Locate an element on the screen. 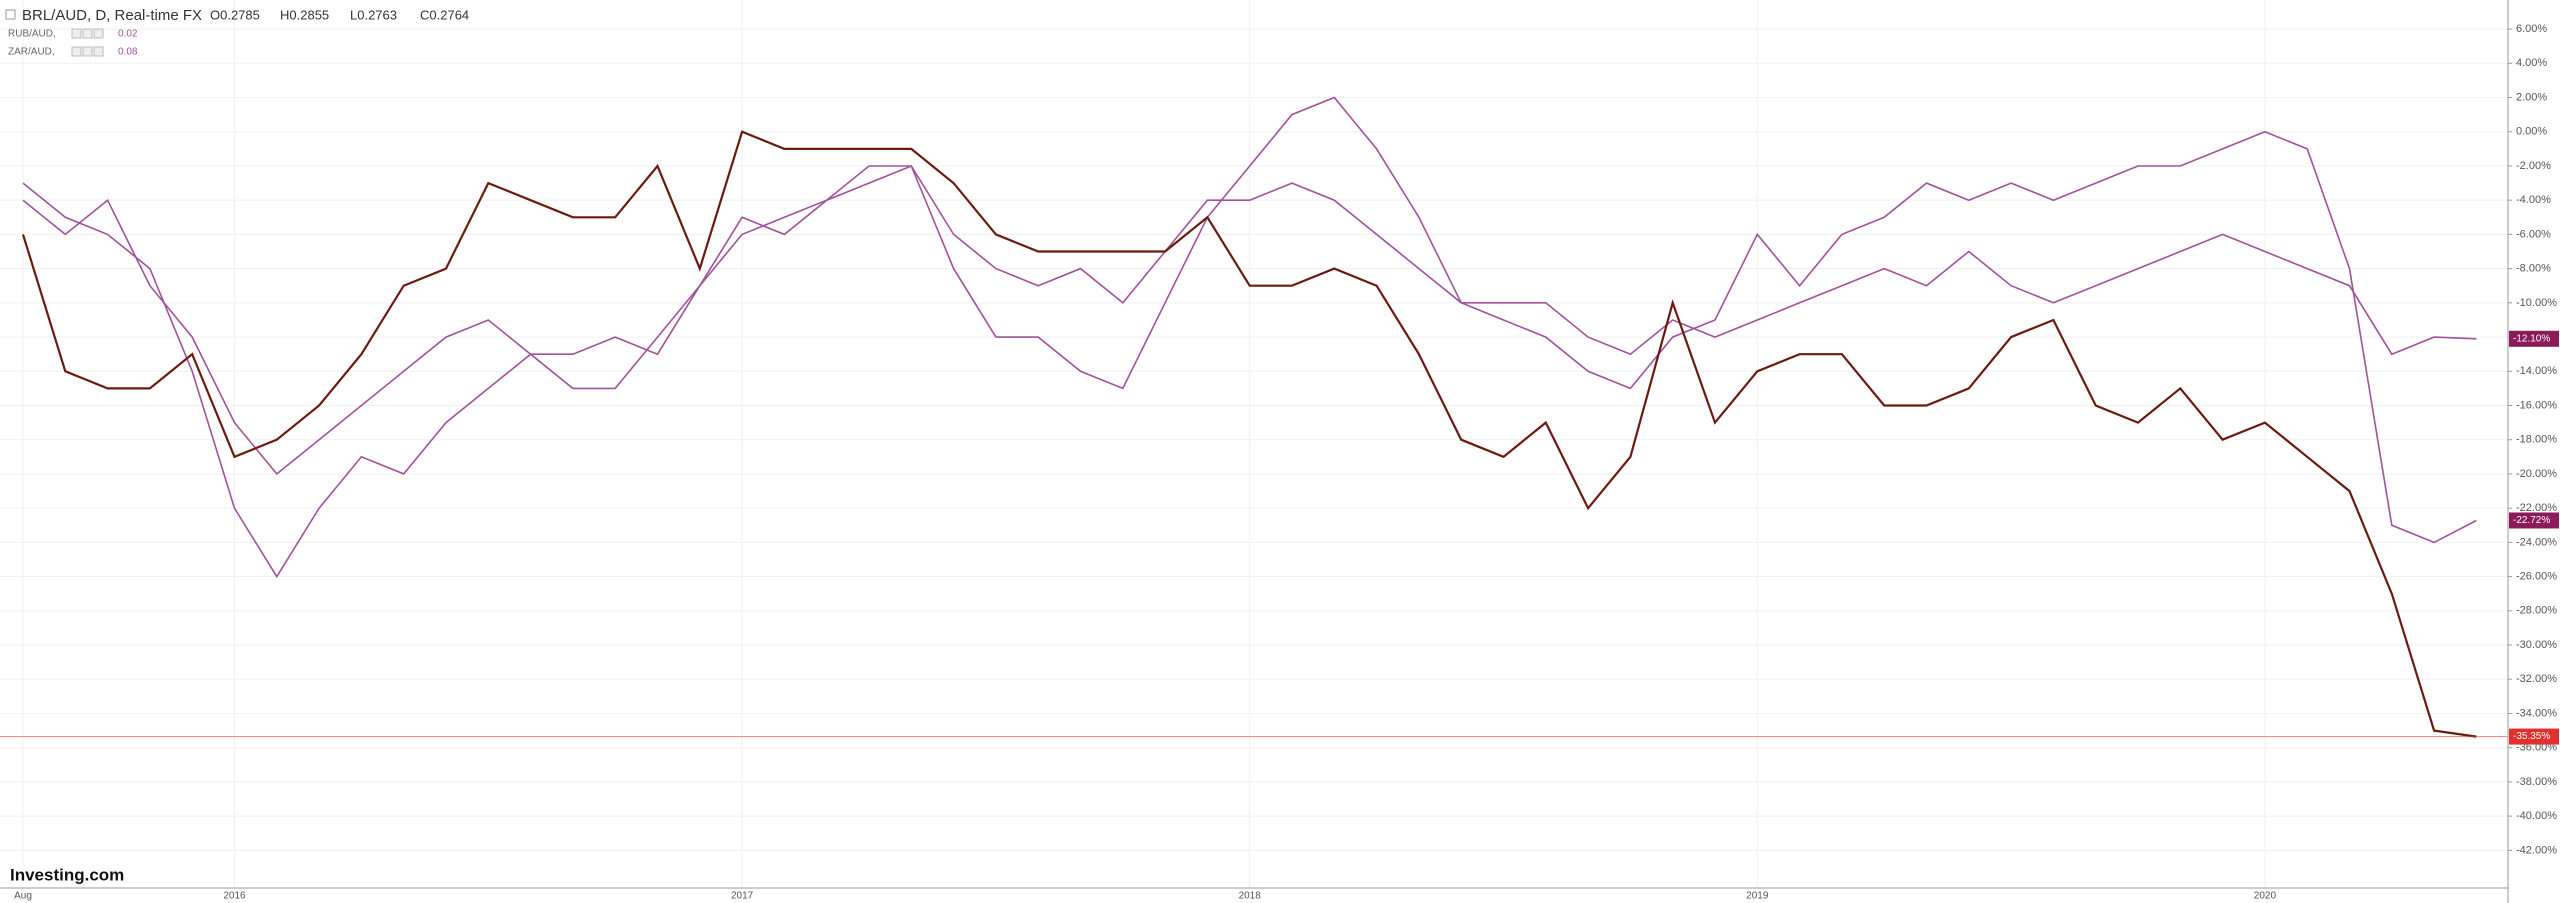 The width and height of the screenshot is (2560, 903). legend-value: 0.02 is located at coordinates (128, 34).